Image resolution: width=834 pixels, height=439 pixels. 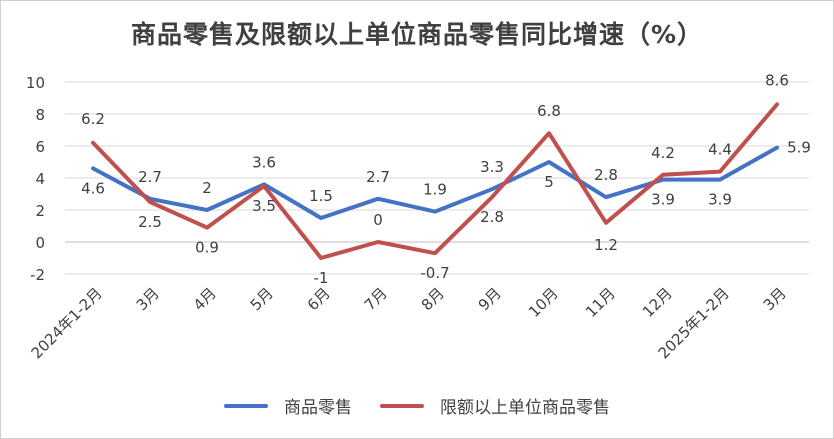 What do you see at coordinates (319, 299) in the screenshot?
I see `x-tick-label: 6月` at bounding box center [319, 299].